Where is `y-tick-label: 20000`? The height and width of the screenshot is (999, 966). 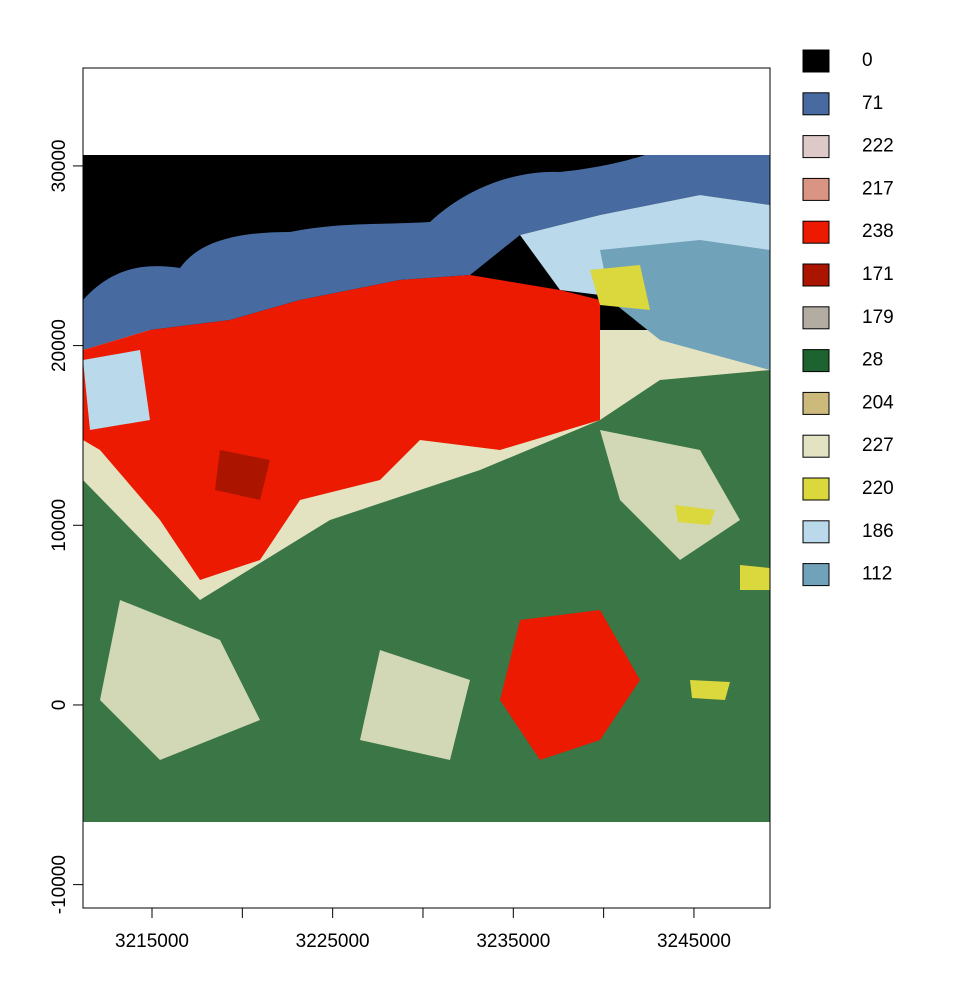 y-tick-label: 20000 is located at coordinates (59, 345).